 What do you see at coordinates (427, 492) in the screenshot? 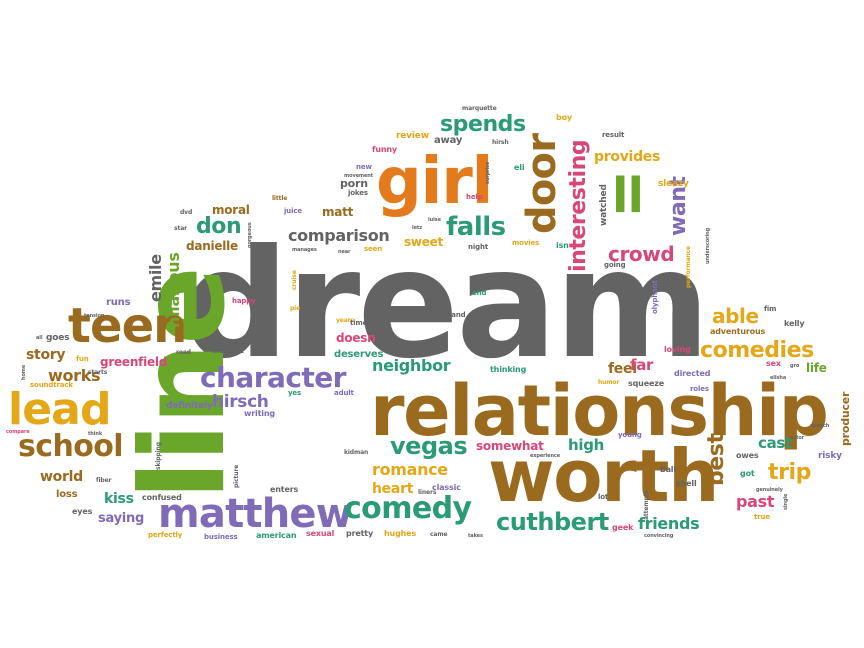
I see `word-liners: liners` at bounding box center [427, 492].